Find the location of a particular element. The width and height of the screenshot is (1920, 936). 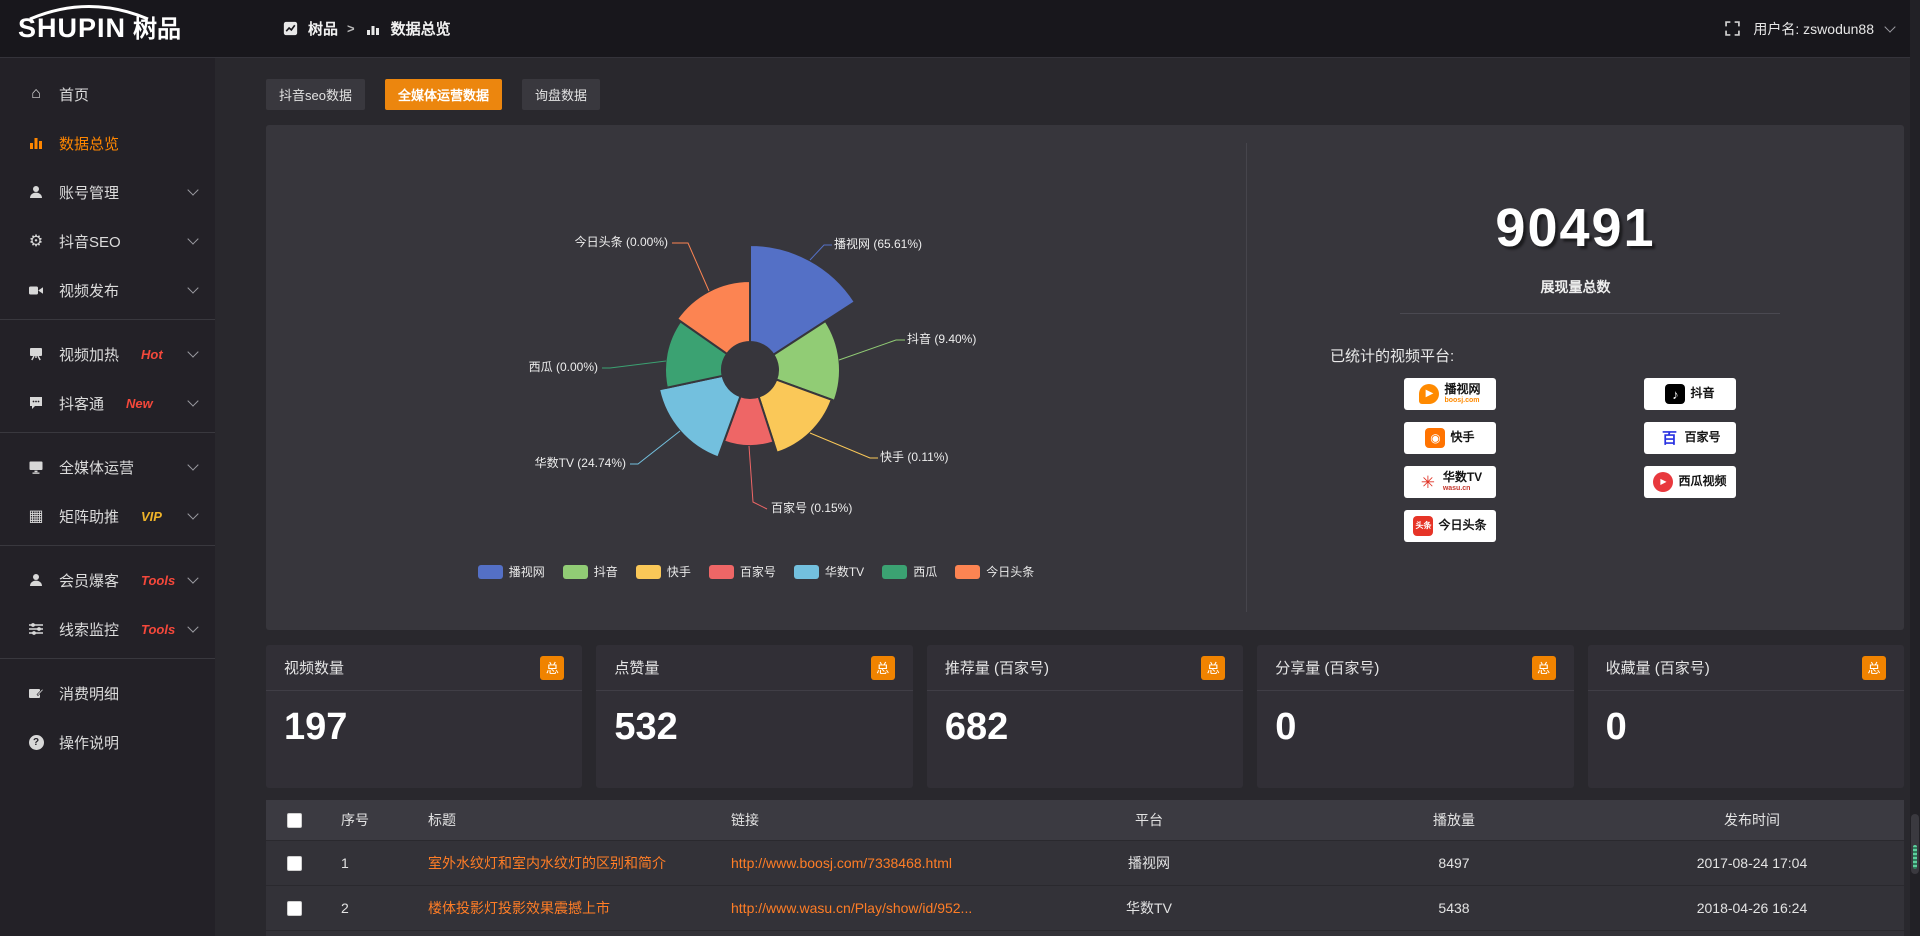

wasu-icon: ✳ is located at coordinates (1427, 482).